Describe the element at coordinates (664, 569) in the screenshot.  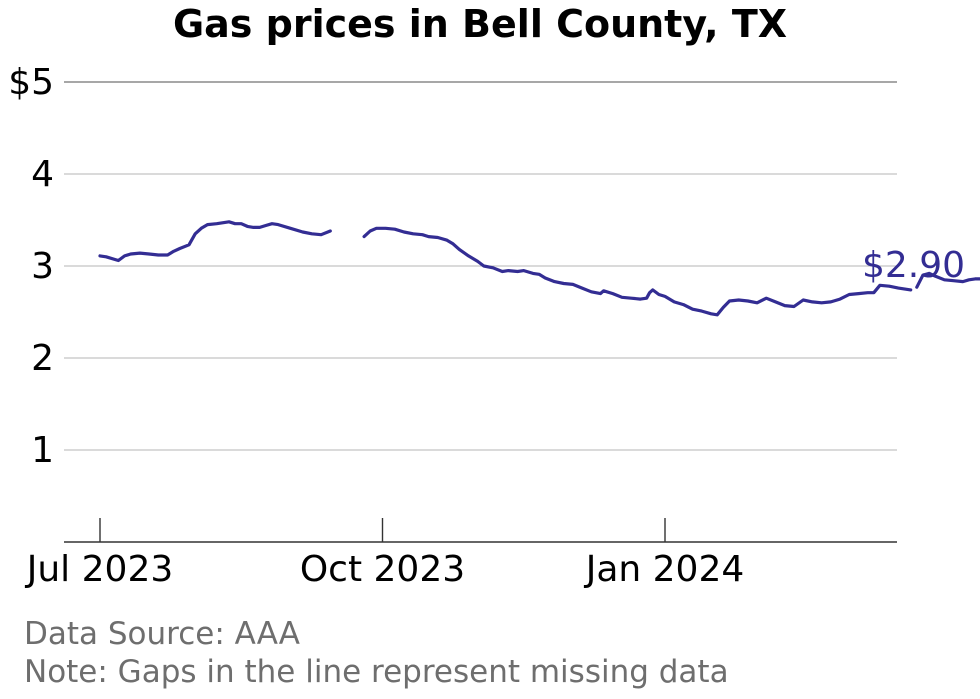
I see `x-tick-label: Jan 2024` at that location.